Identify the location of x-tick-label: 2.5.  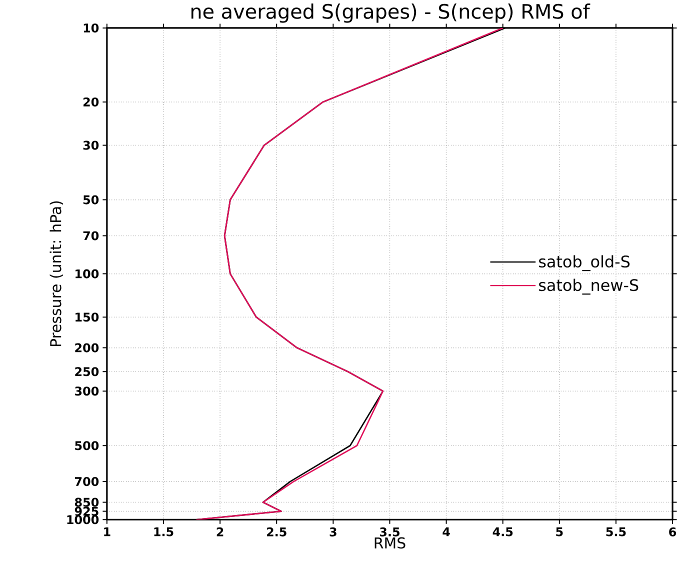
(276, 532).